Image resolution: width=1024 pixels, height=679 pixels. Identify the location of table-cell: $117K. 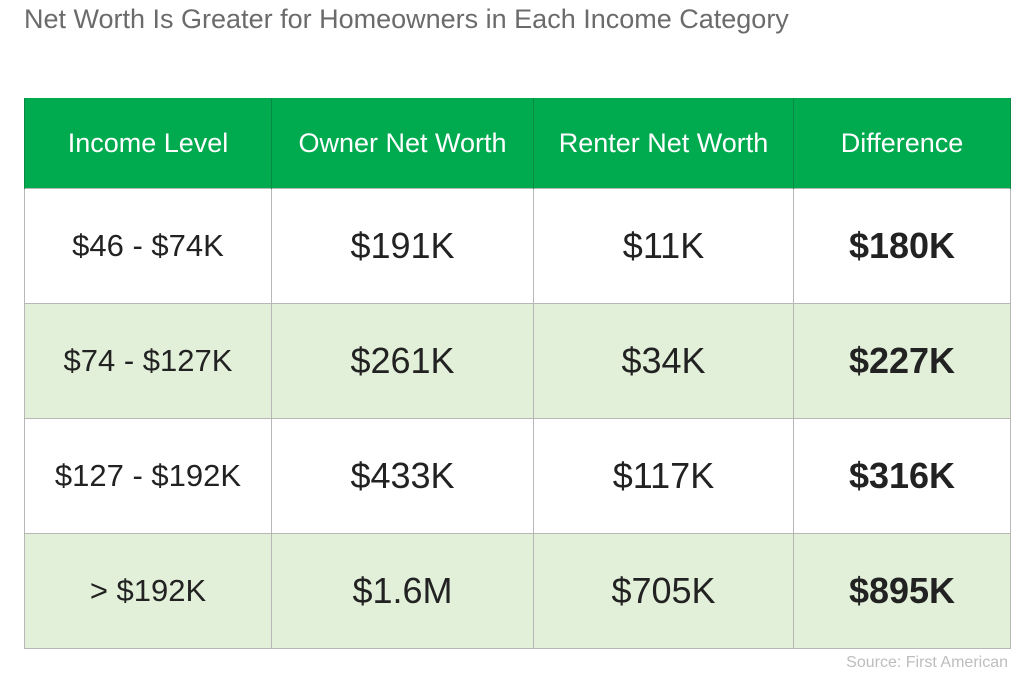
(663, 476).